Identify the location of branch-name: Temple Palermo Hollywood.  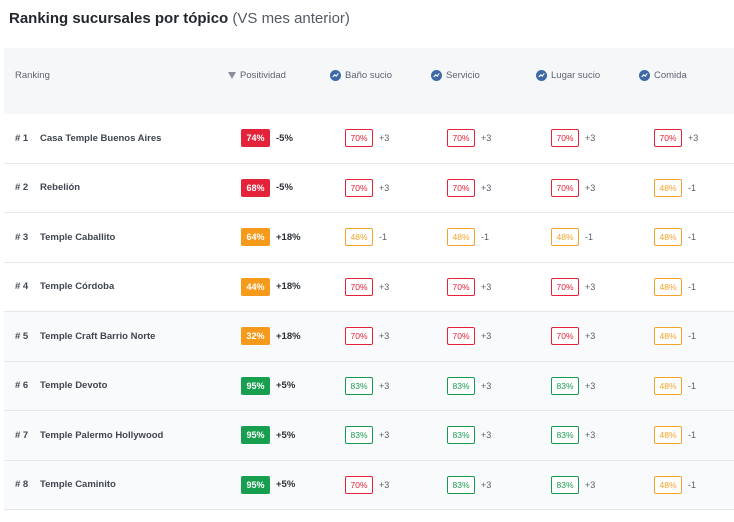
(102, 435).